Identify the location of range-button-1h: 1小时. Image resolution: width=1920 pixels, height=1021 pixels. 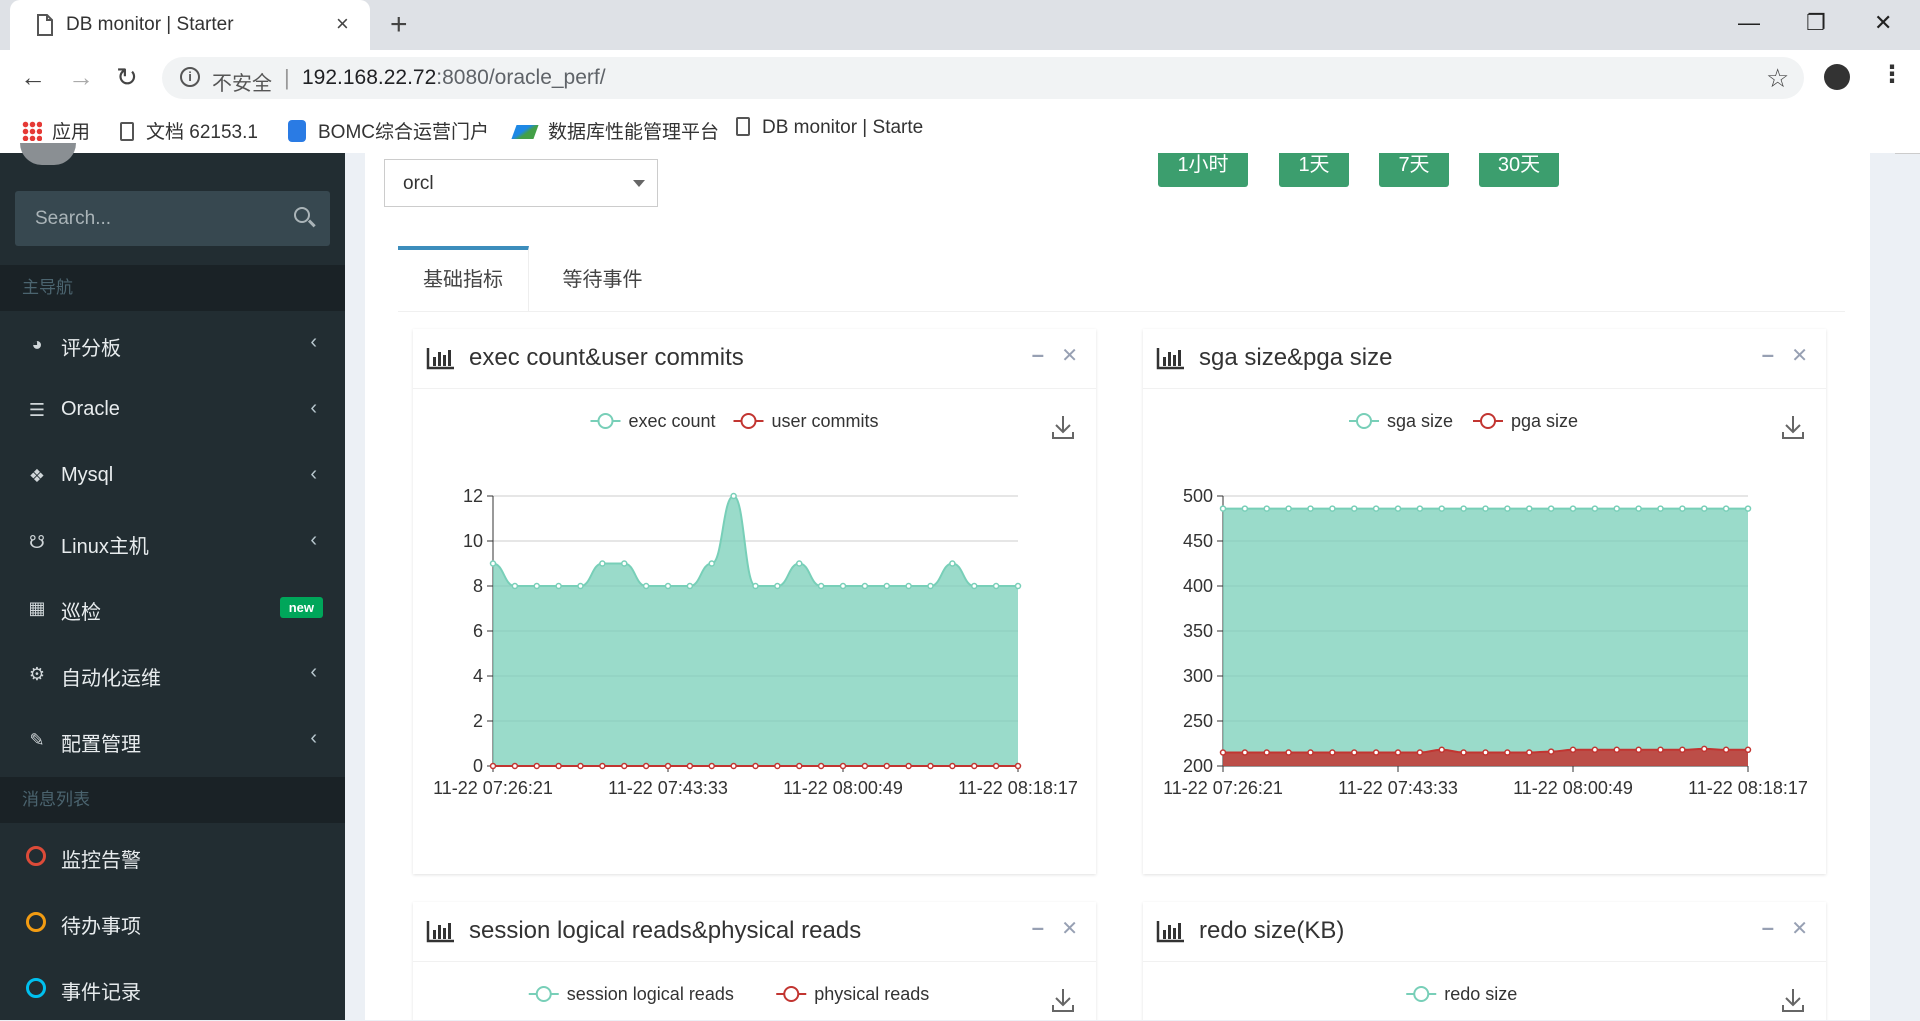
(1203, 170).